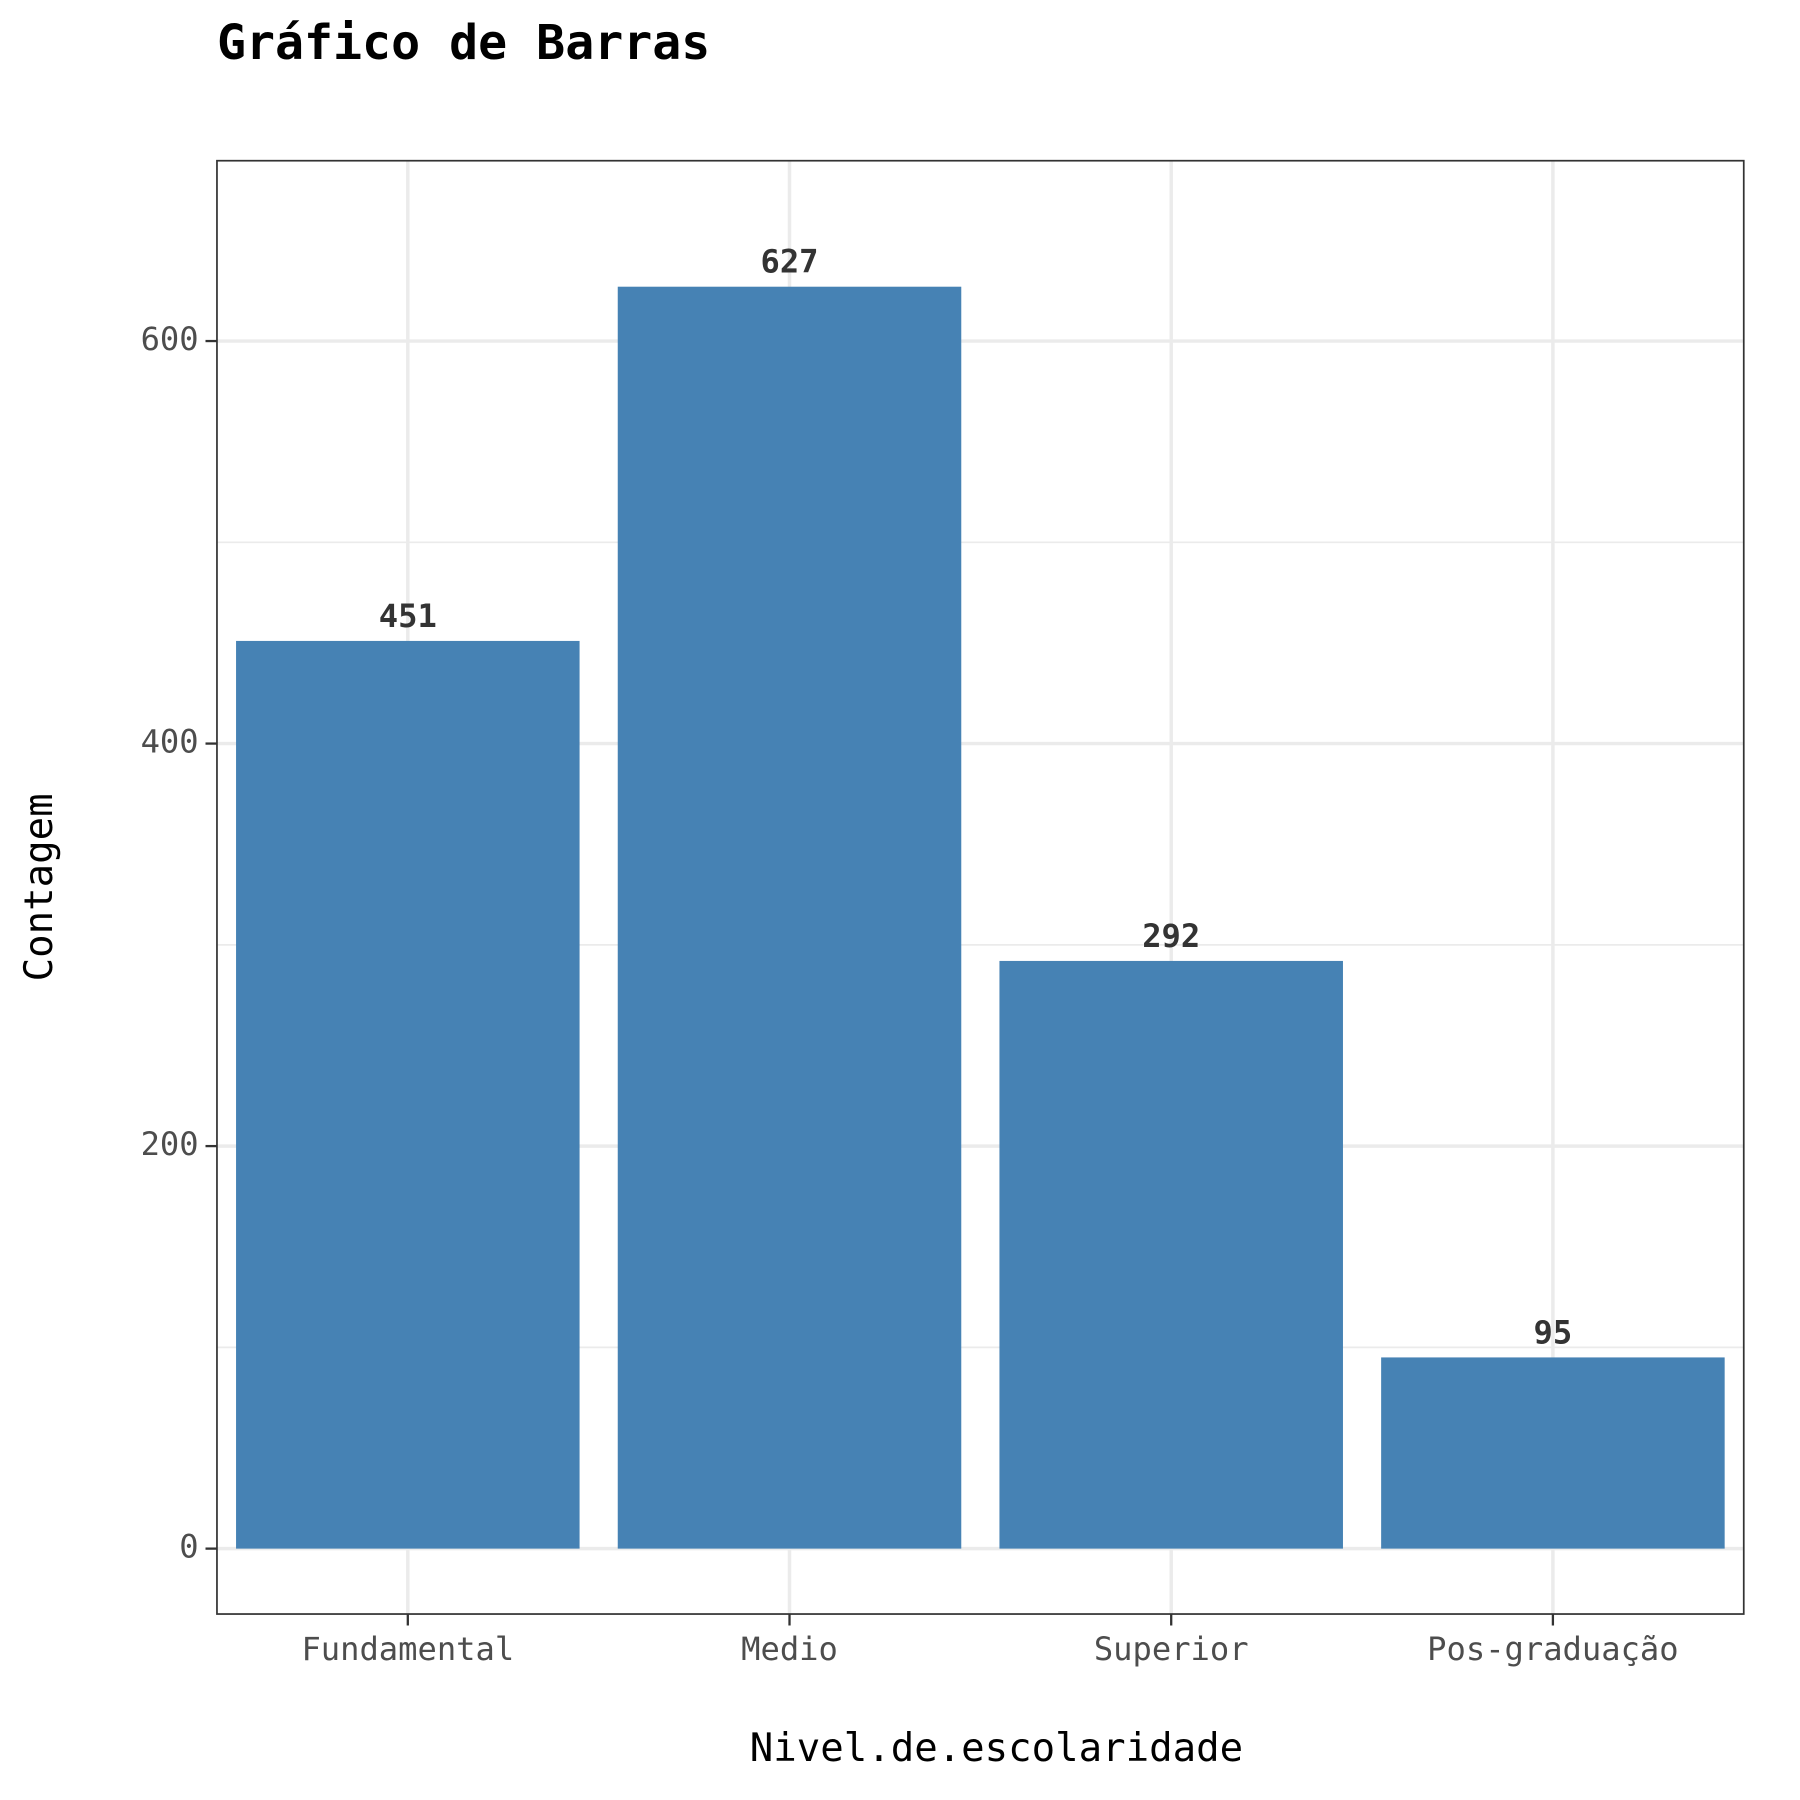 The image size is (1800, 1800). What do you see at coordinates (463, 43) in the screenshot?
I see `chart-title: Gráfico de Barras` at bounding box center [463, 43].